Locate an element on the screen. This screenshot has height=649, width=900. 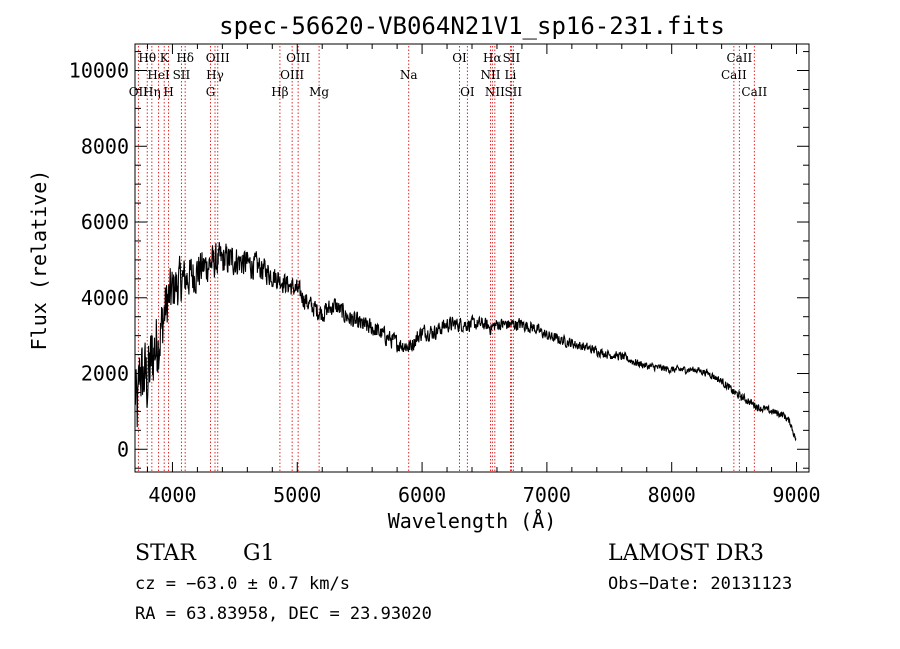
x-axis-label: Wavelength (Å) is located at coordinates (472, 521).